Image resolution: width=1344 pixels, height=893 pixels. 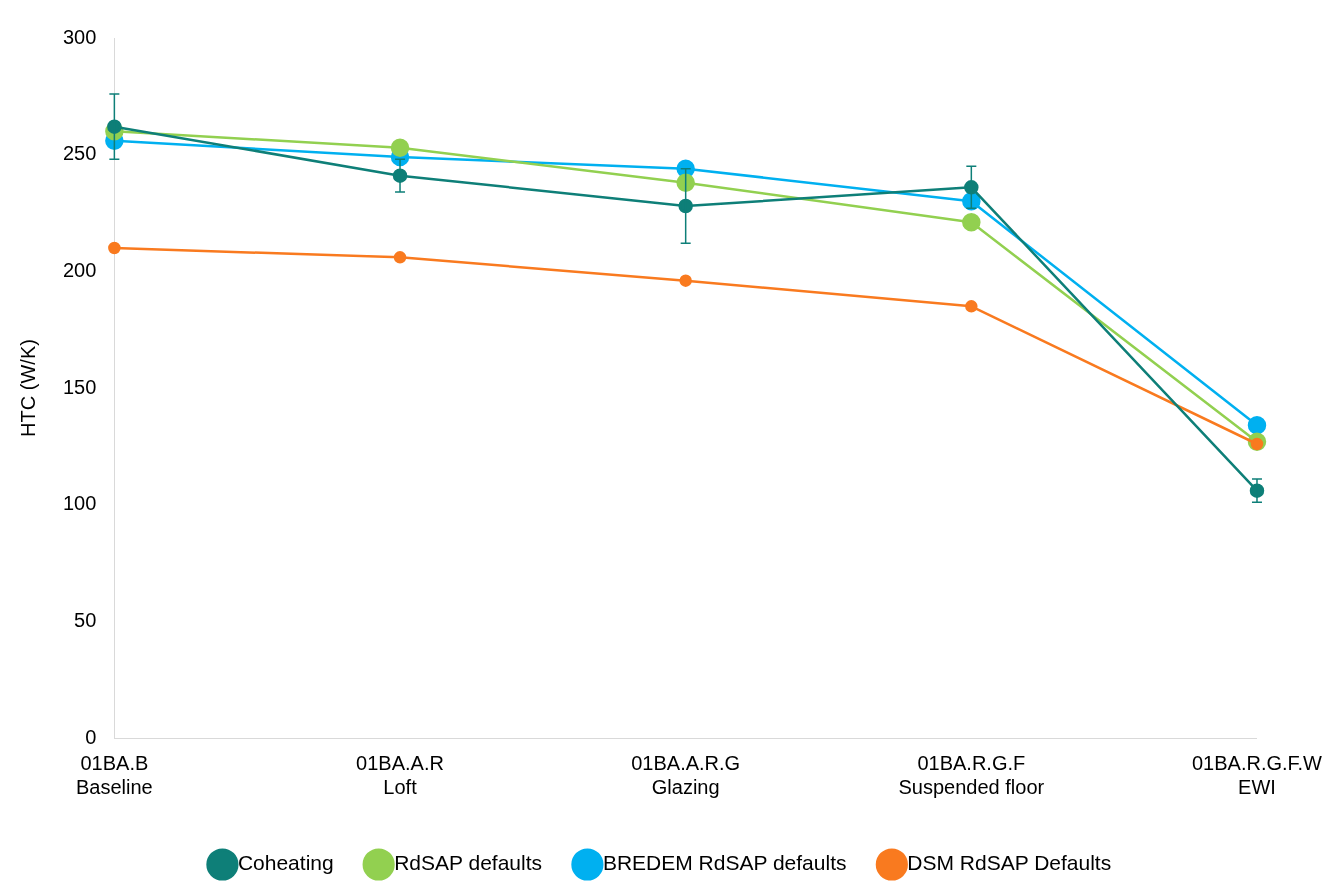 What do you see at coordinates (1009, 863) in the screenshot?
I see `legend-label: DSM RdSAP Defaults` at bounding box center [1009, 863].